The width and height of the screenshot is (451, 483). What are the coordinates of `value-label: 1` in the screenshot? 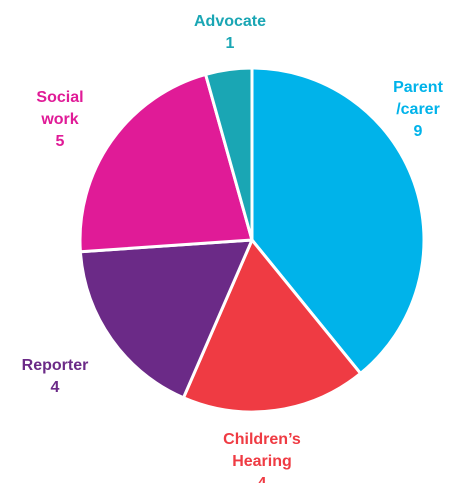 It's located at (230, 43).